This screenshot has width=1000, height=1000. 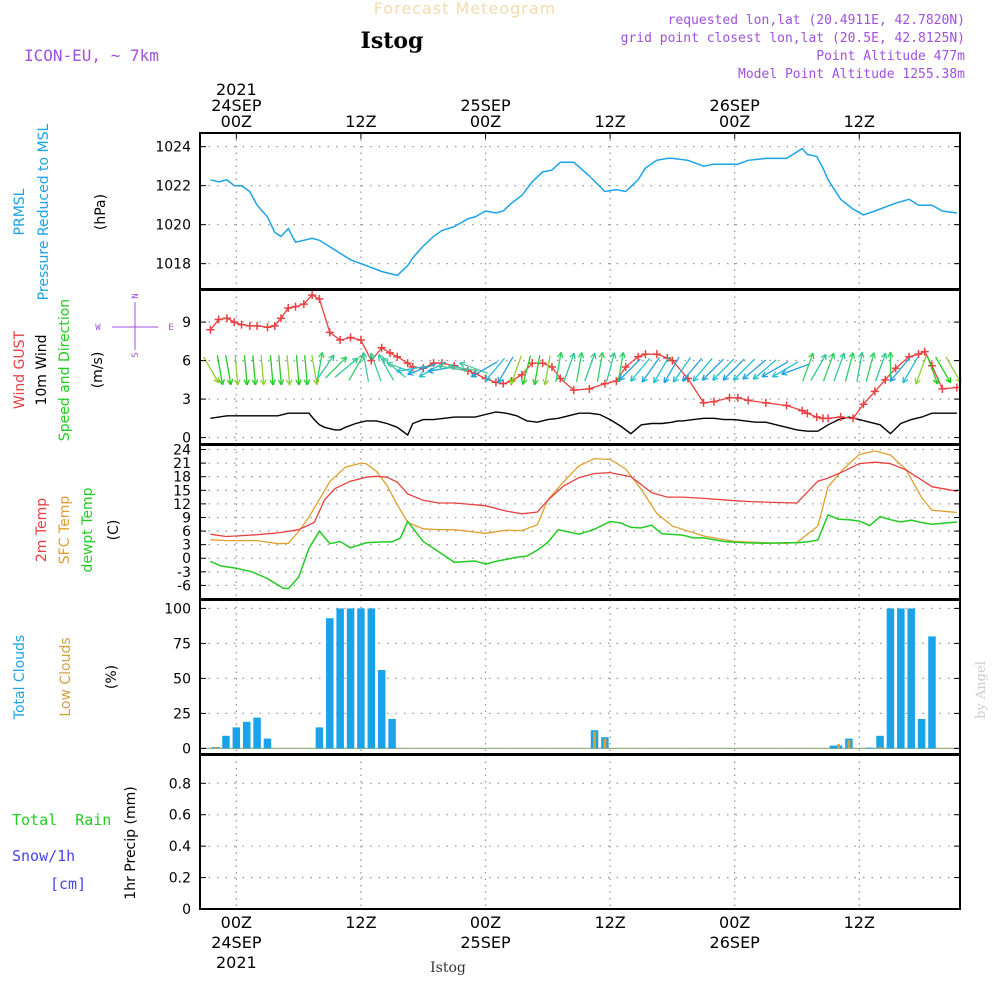 I want to click on temp-labels: 2m Temp SFC Temp dewpt Temp (C), so click(x=78, y=529).